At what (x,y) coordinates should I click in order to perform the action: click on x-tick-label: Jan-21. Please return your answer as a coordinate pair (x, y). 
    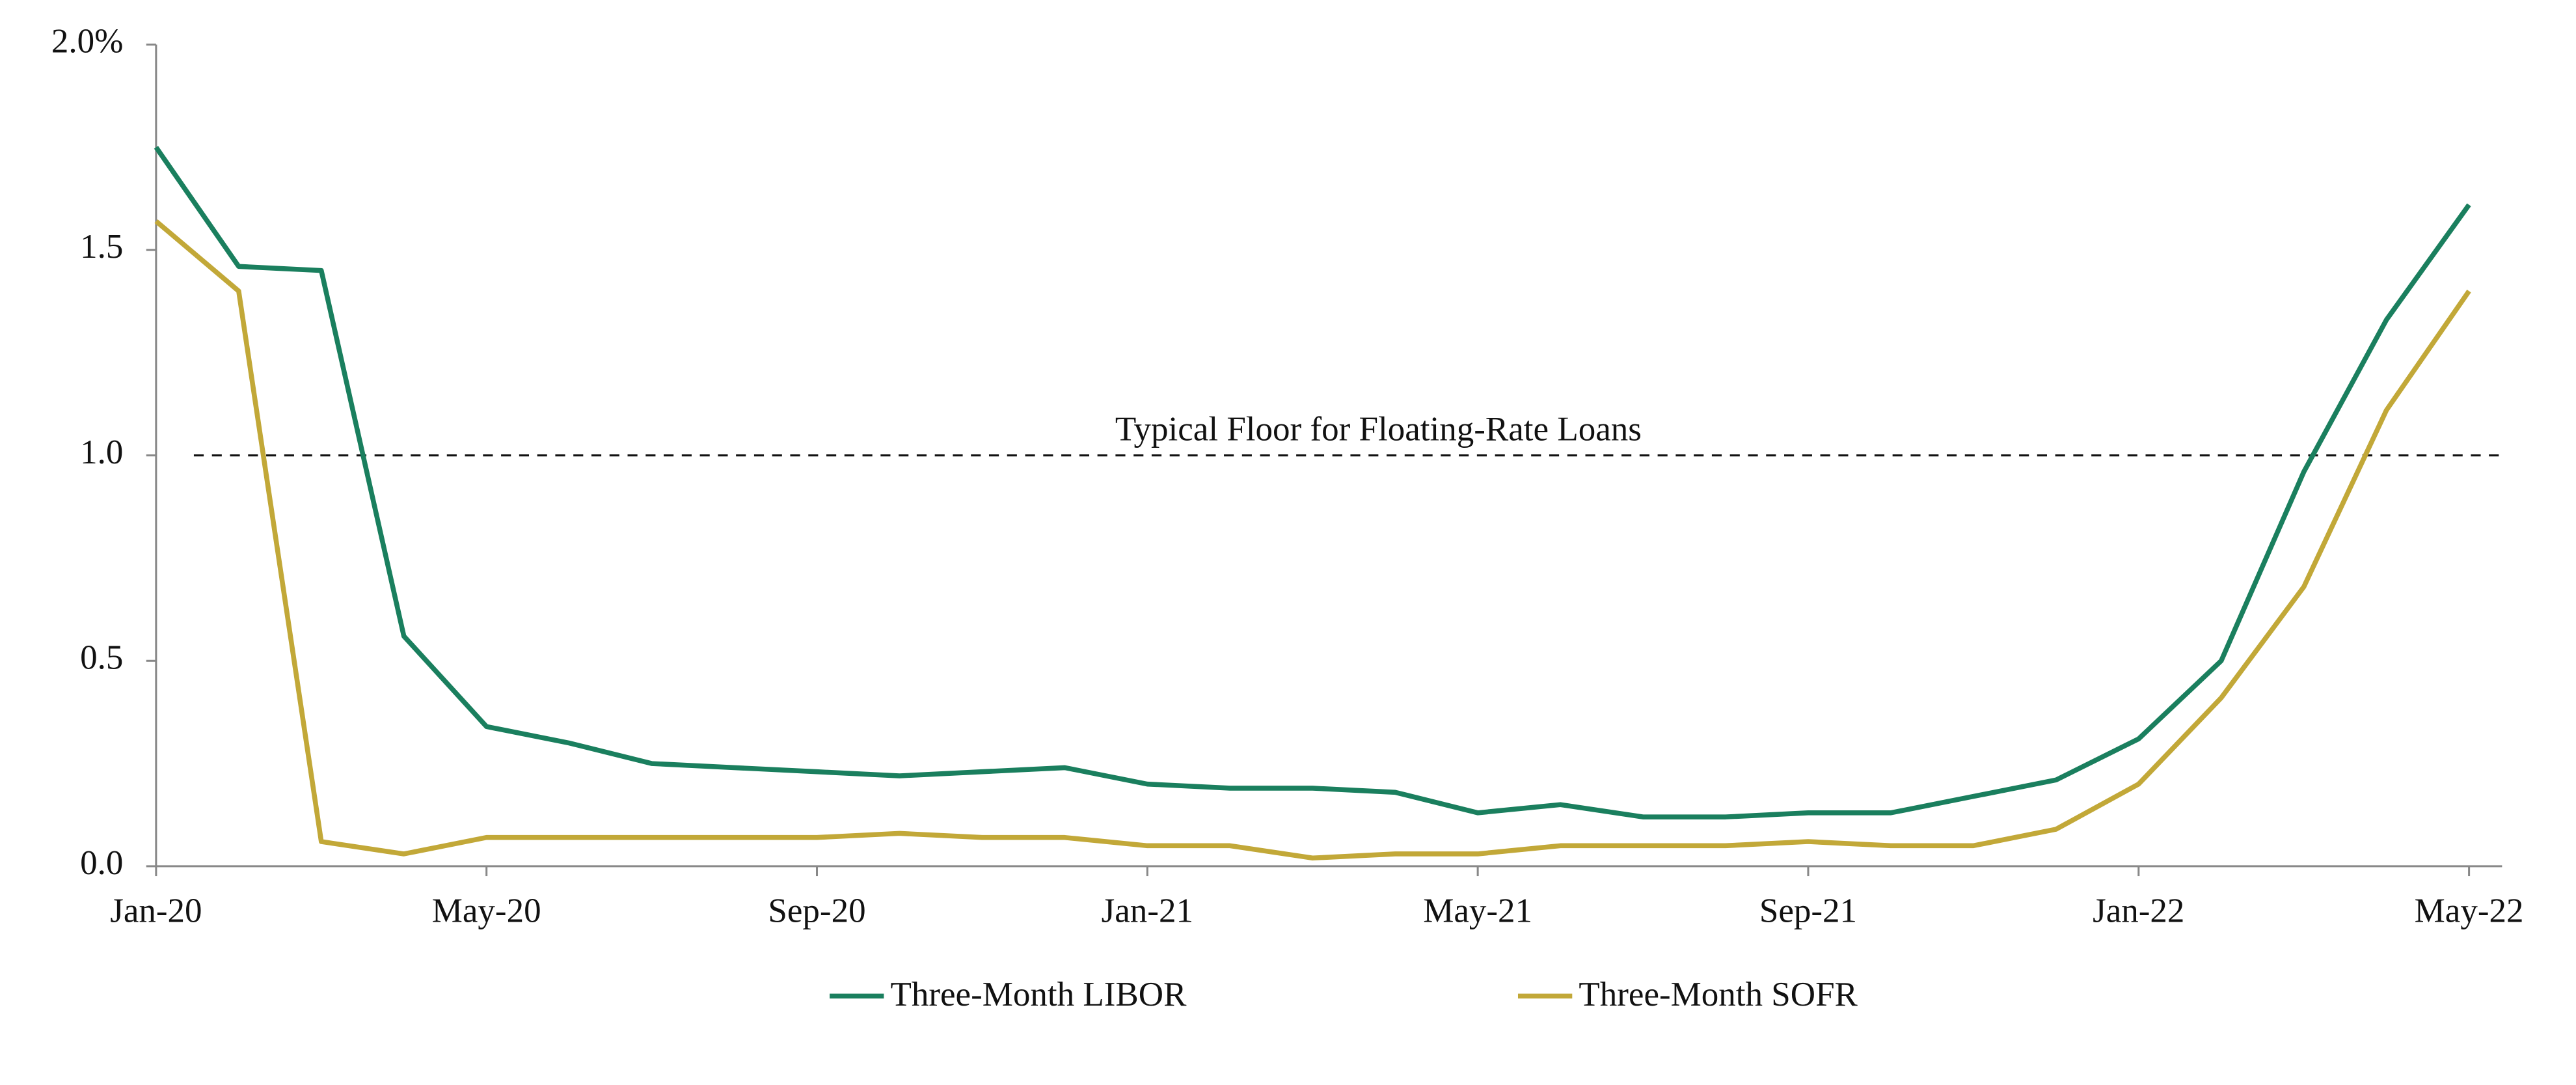
    Looking at the image, I should click on (1147, 910).